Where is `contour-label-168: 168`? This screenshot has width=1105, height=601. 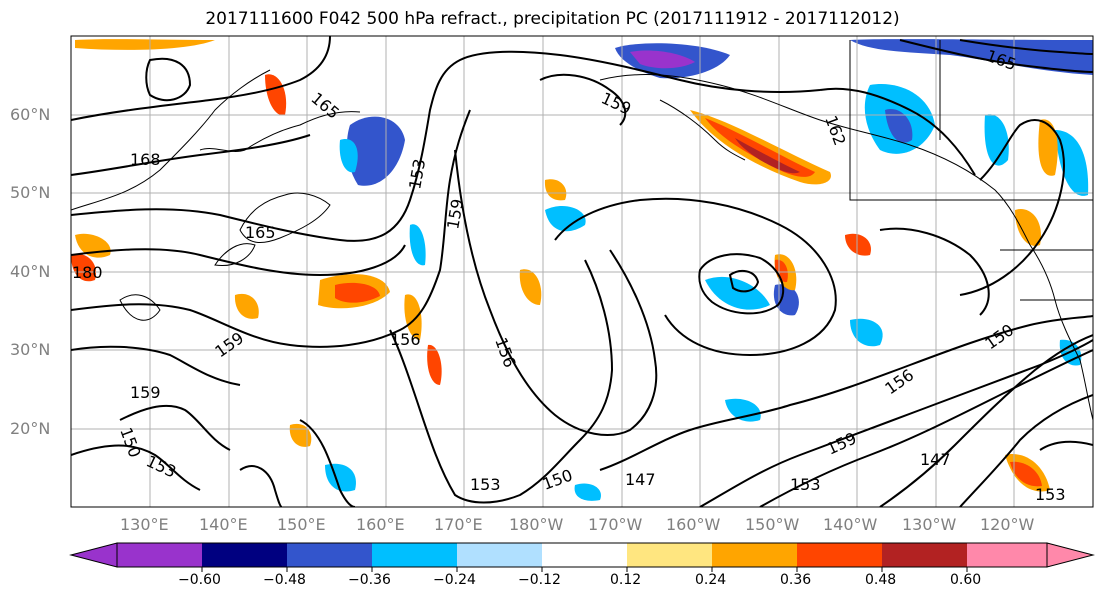
contour-label-168: 168 is located at coordinates (145, 159).